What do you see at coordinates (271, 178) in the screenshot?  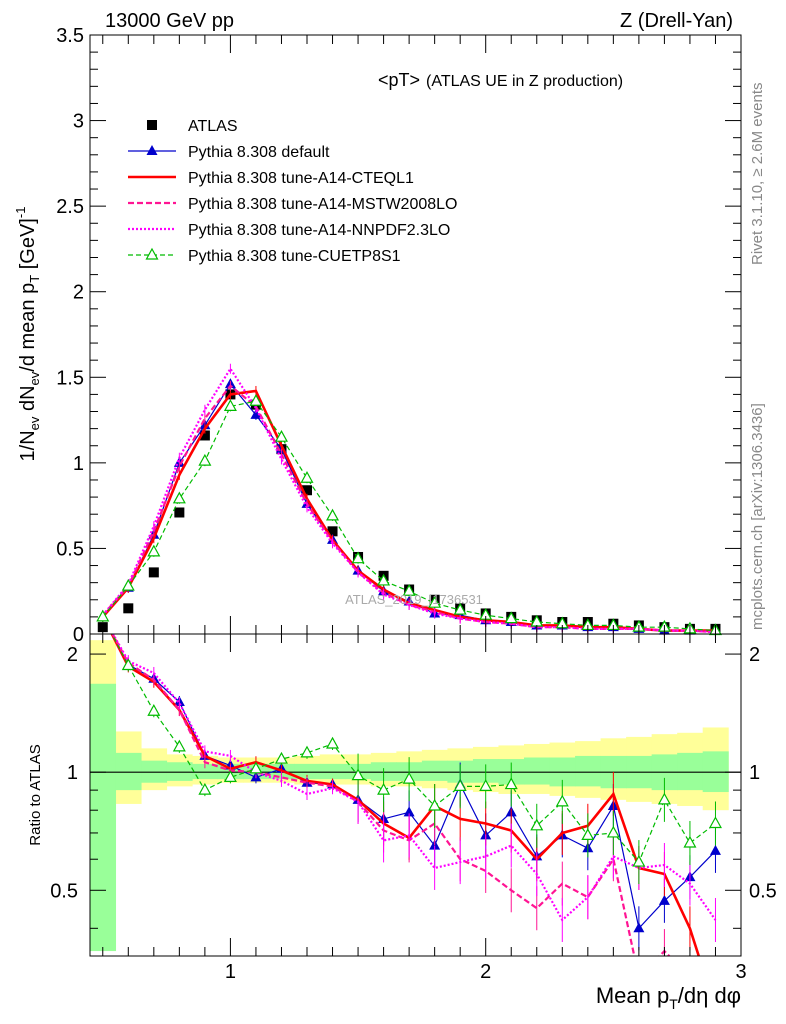 I see `legend-entry-pythia-8-308-tune-a14-cteql1: Pythia 8.308 tune-A14-CTEQL1` at bounding box center [271, 178].